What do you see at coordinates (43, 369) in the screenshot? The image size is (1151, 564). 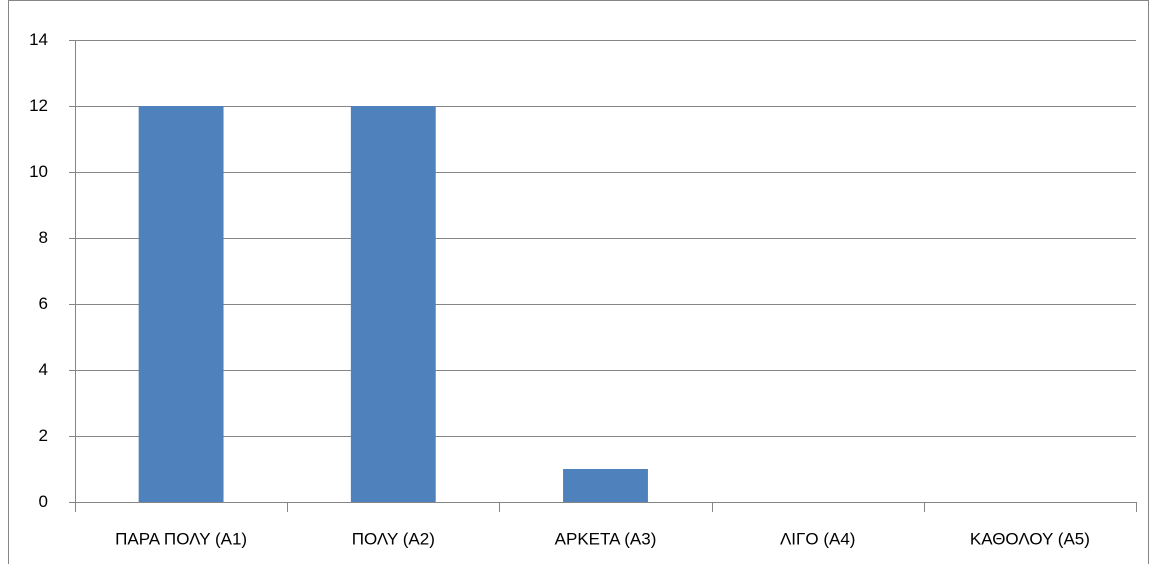 I see `y-tick-label: 4` at bounding box center [43, 369].